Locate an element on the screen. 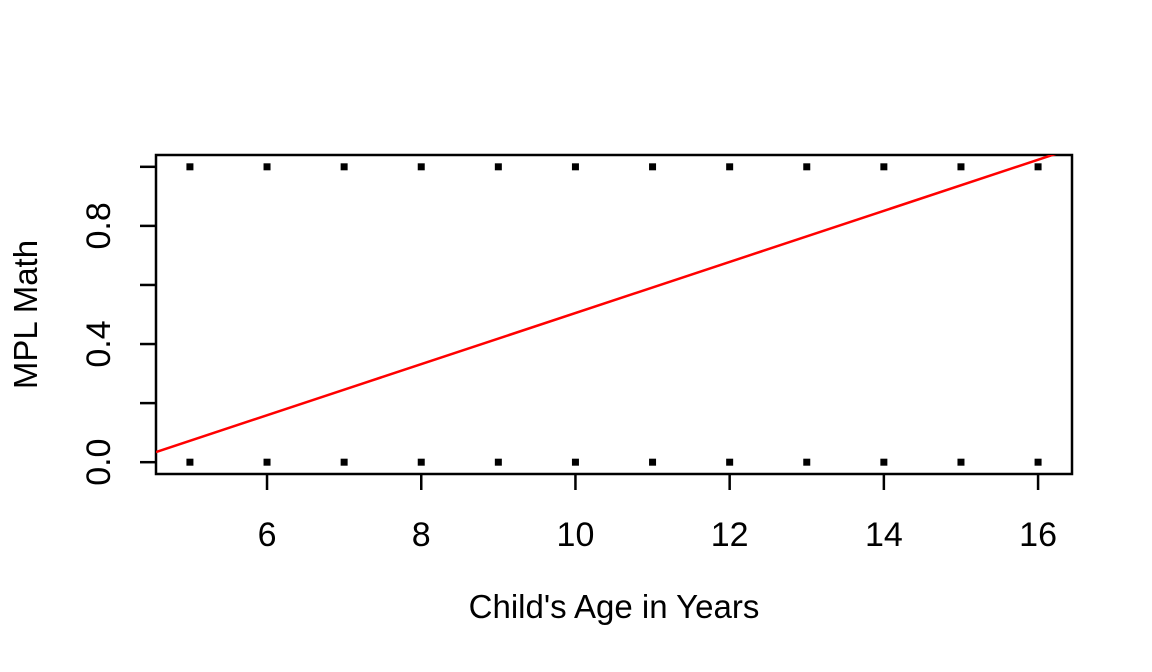 The image size is (1152, 672). y-axis-title: MPL Math is located at coordinates (25, 314).